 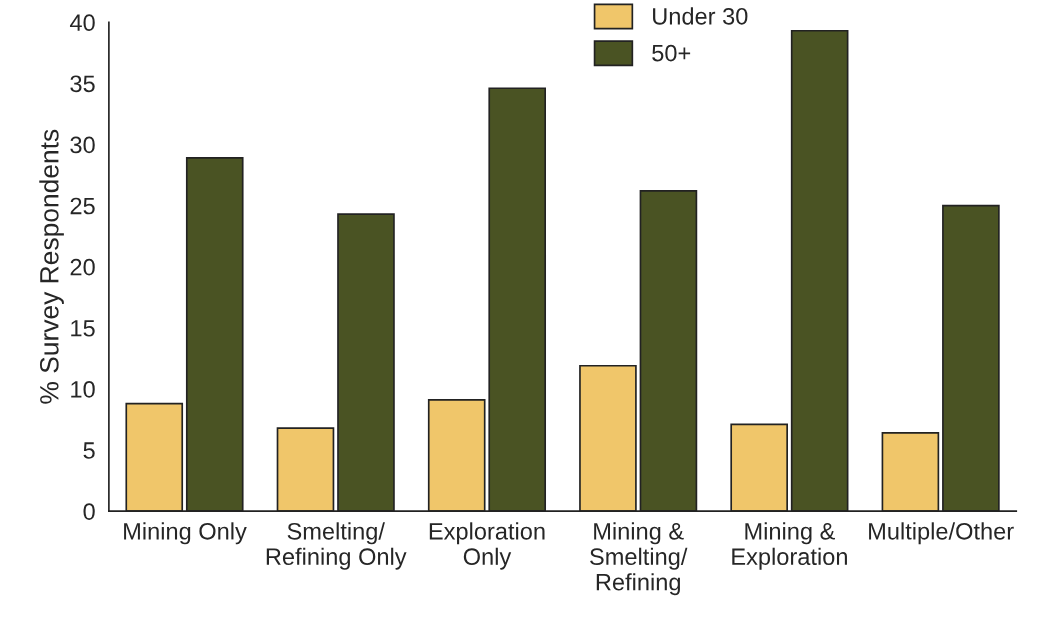 What do you see at coordinates (639, 559) in the screenshot?
I see `x-tick-label: Mining & Smelting/ Refining` at bounding box center [639, 559].